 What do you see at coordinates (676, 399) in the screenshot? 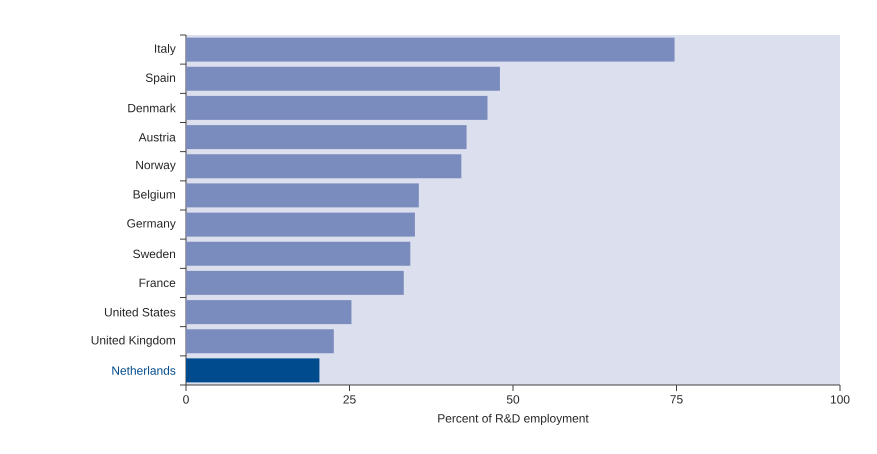
I see `x-tick-label: 75` at bounding box center [676, 399].